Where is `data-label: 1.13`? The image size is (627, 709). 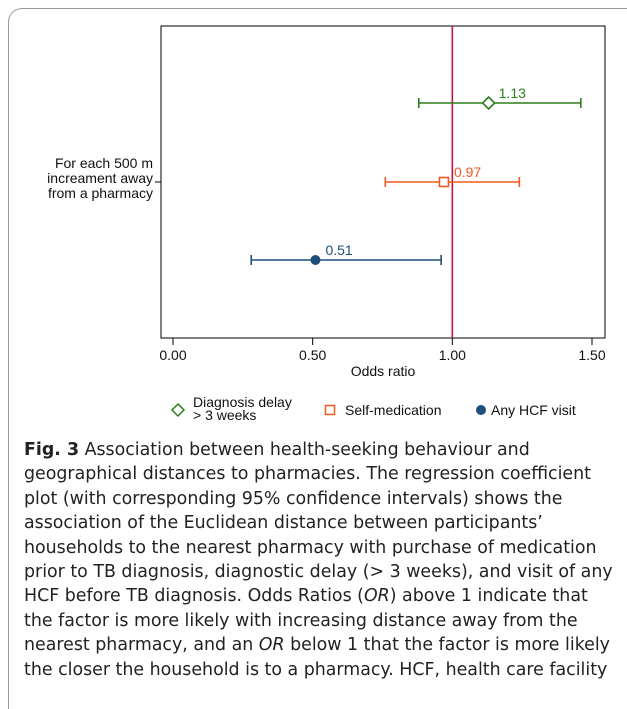 data-label: 1.13 is located at coordinates (512, 93).